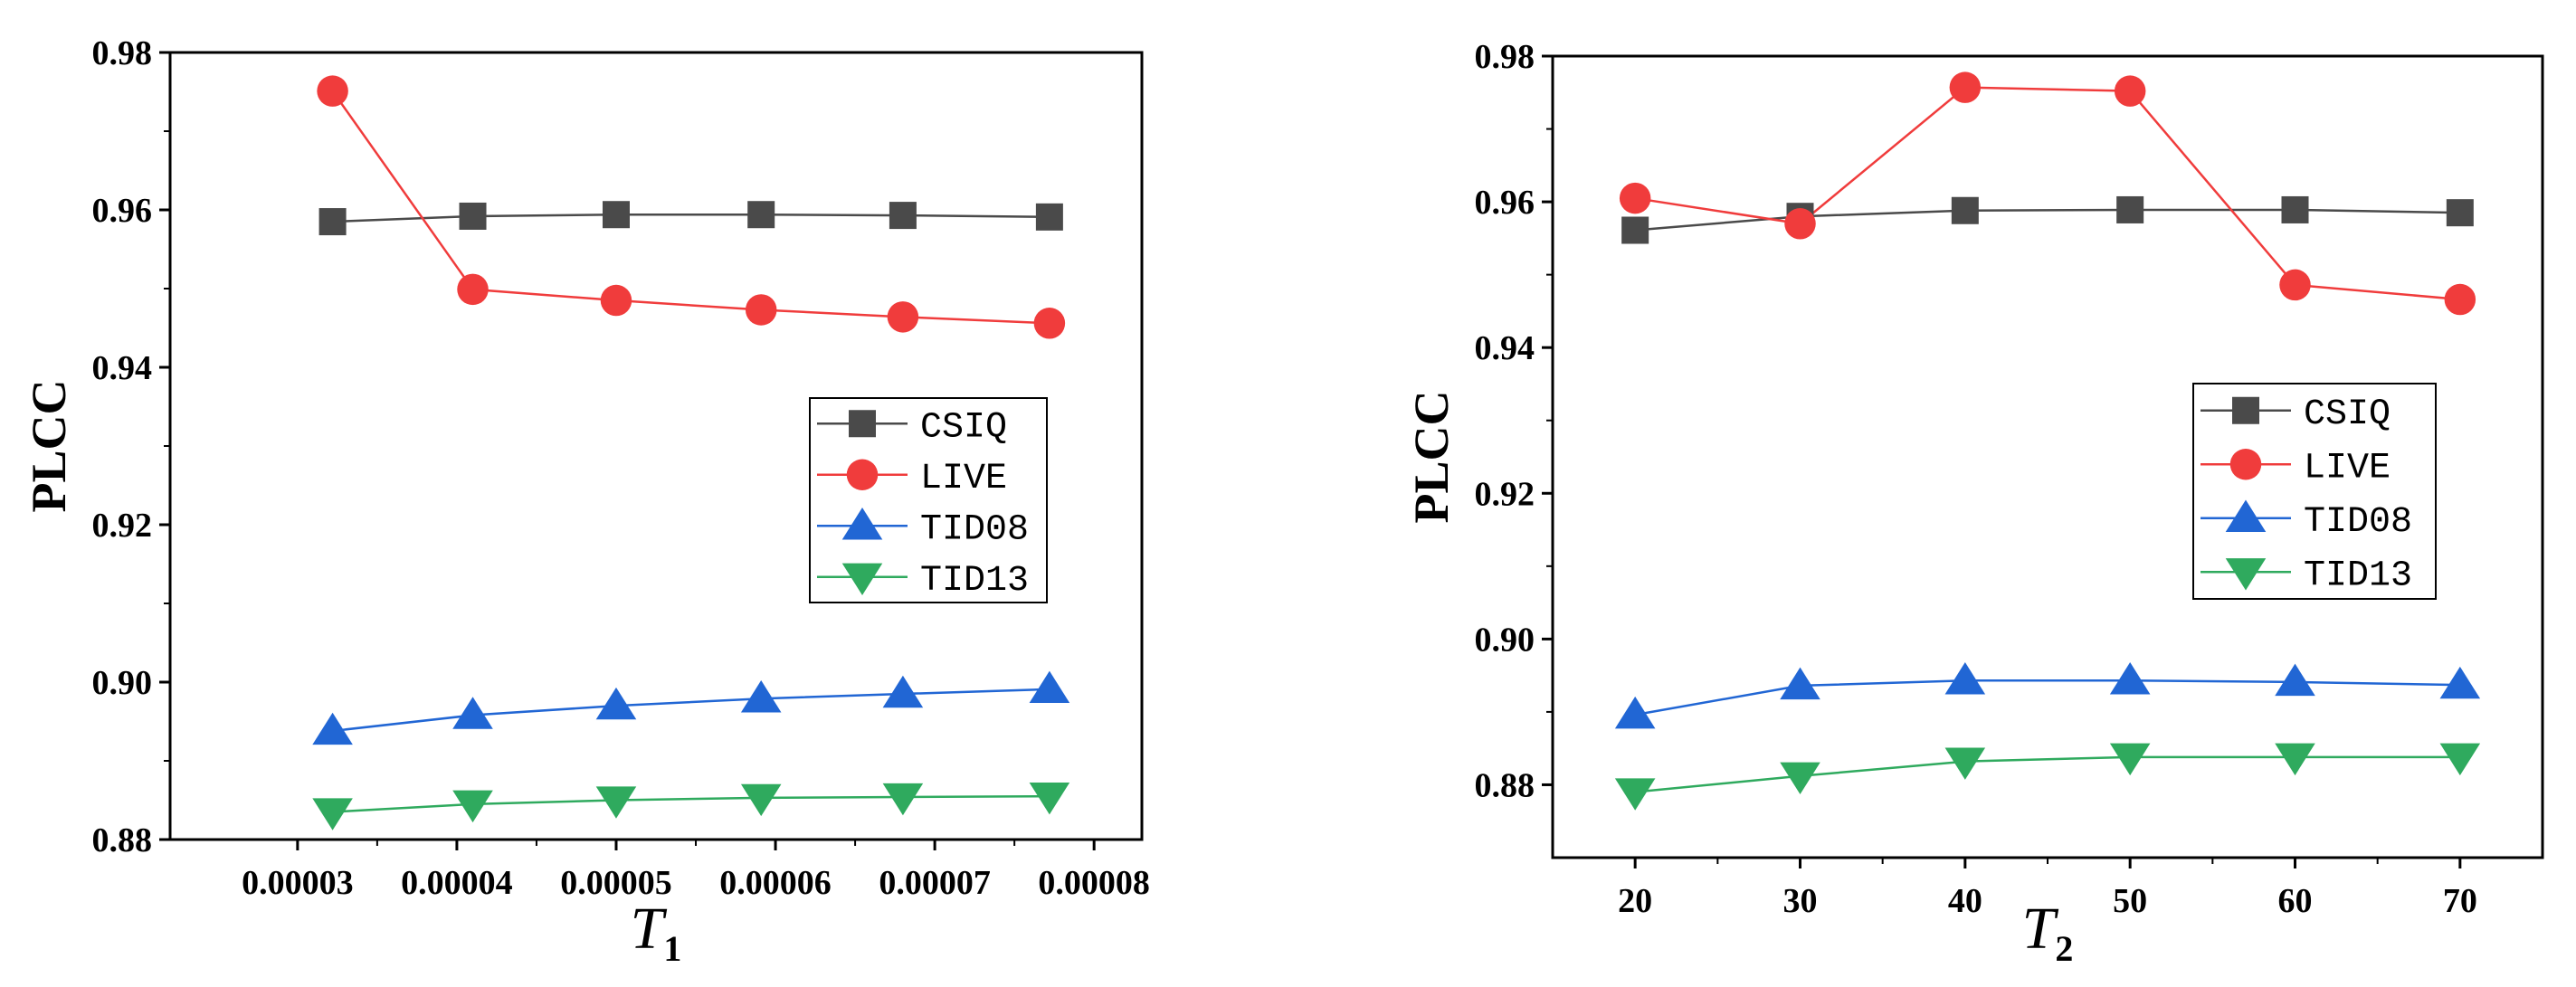 The width and height of the screenshot is (2576, 987). What do you see at coordinates (1635, 901) in the screenshot?
I see `x-tick-label: 20` at bounding box center [1635, 901].